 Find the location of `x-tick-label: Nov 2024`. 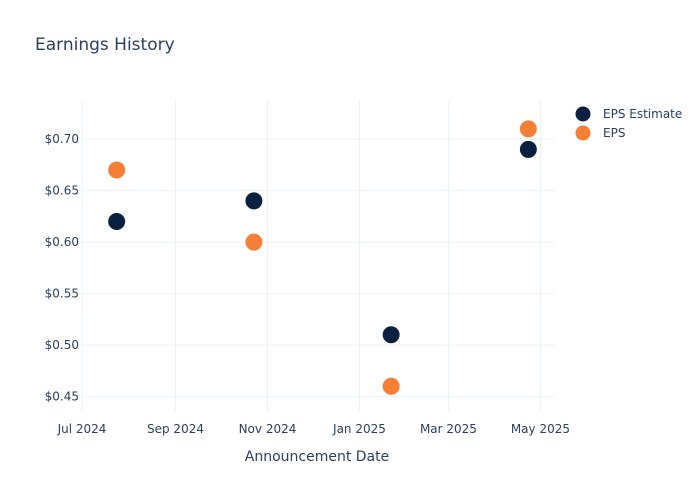

x-tick-label: Nov 2024 is located at coordinates (268, 429).